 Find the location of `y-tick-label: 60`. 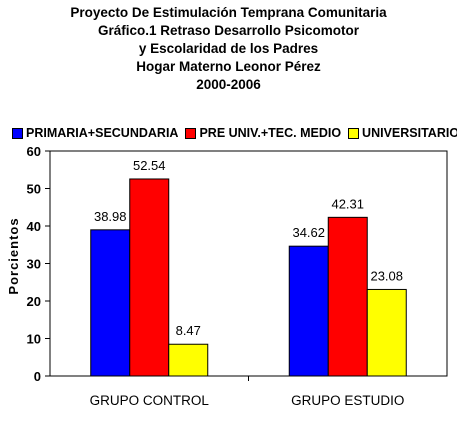

y-tick-label: 60 is located at coordinates (34, 151).